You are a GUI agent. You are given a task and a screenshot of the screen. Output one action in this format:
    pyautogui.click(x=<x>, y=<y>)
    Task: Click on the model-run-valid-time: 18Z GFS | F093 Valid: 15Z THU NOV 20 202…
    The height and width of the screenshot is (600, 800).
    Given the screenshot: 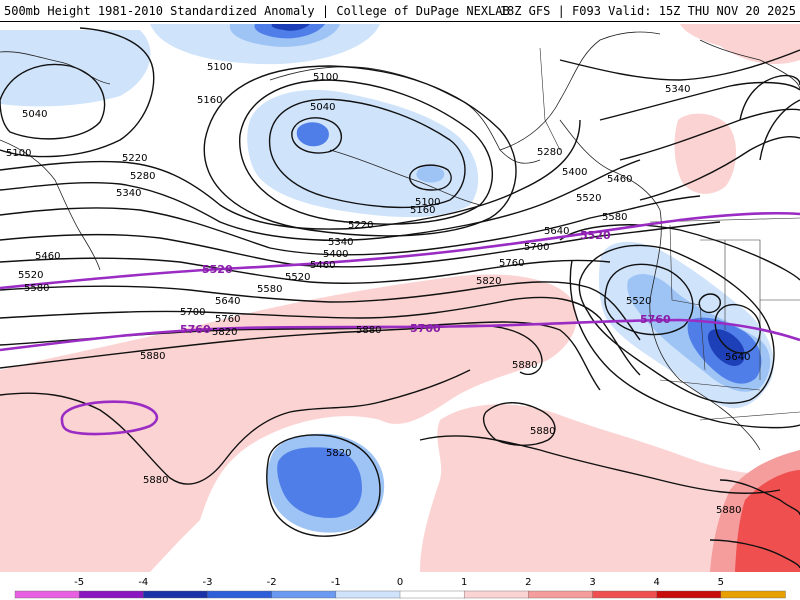 What is the action you would take?
    pyautogui.click(x=647, y=11)
    